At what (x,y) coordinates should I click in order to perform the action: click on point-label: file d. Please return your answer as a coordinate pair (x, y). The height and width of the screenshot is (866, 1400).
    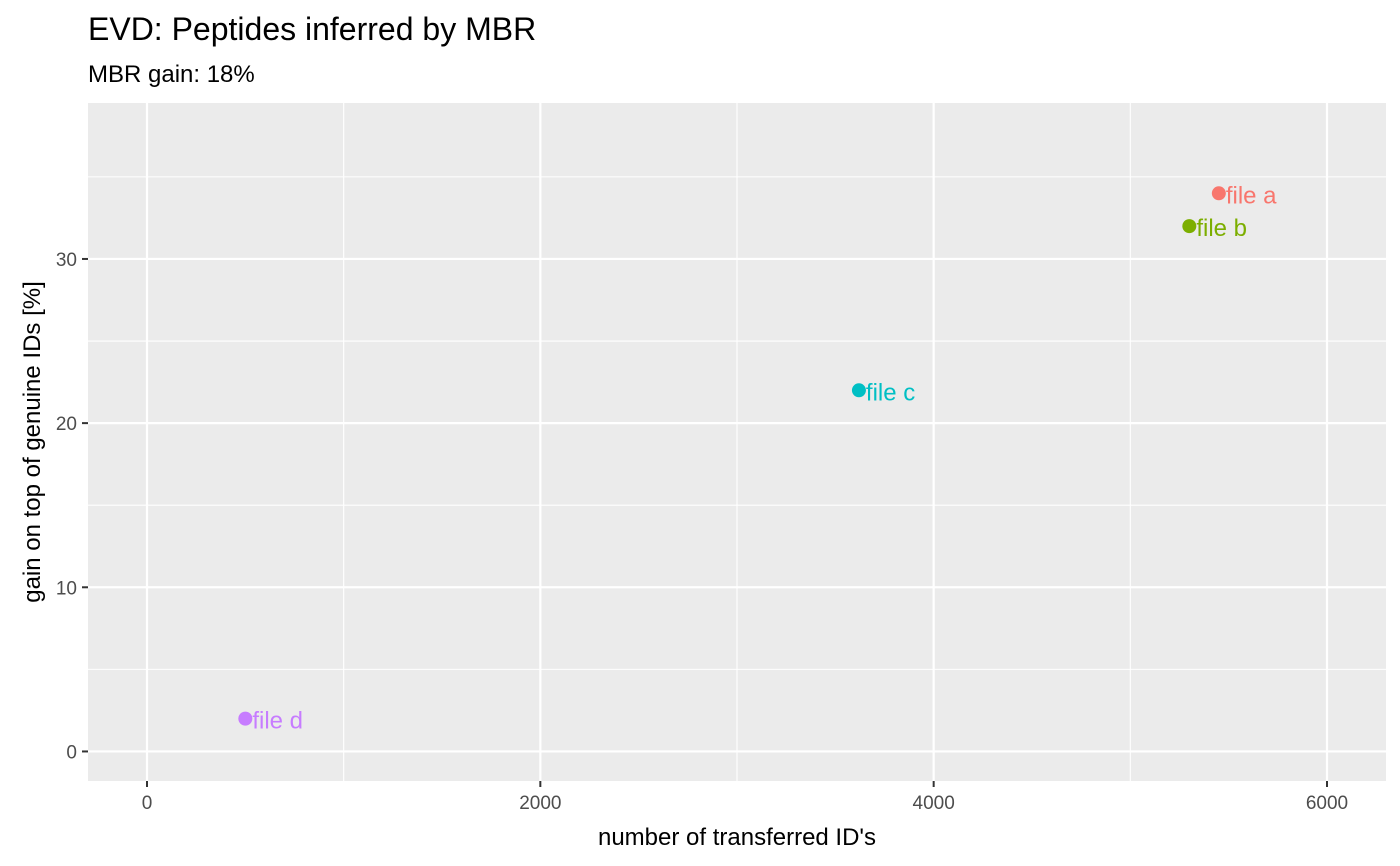
    Looking at the image, I should click on (277, 721).